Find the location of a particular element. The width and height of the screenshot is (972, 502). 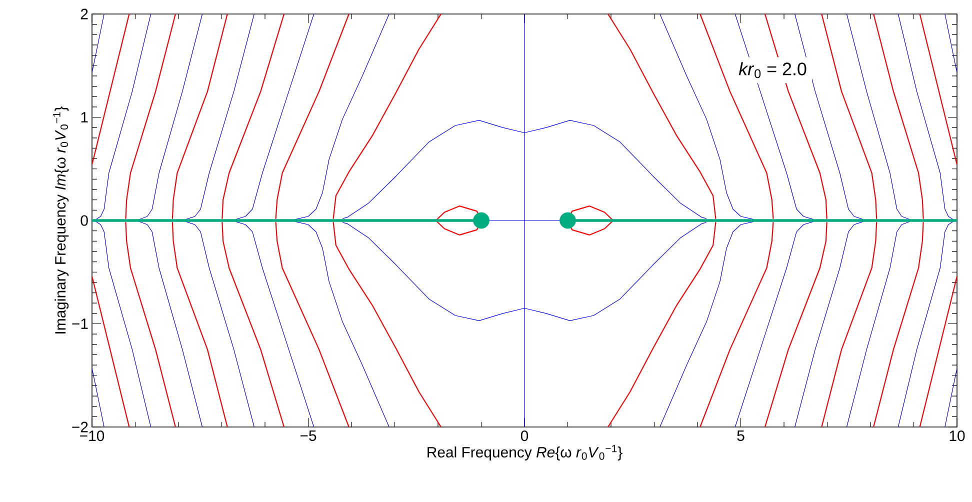

x-tick-label: −10 is located at coordinates (92, 436).